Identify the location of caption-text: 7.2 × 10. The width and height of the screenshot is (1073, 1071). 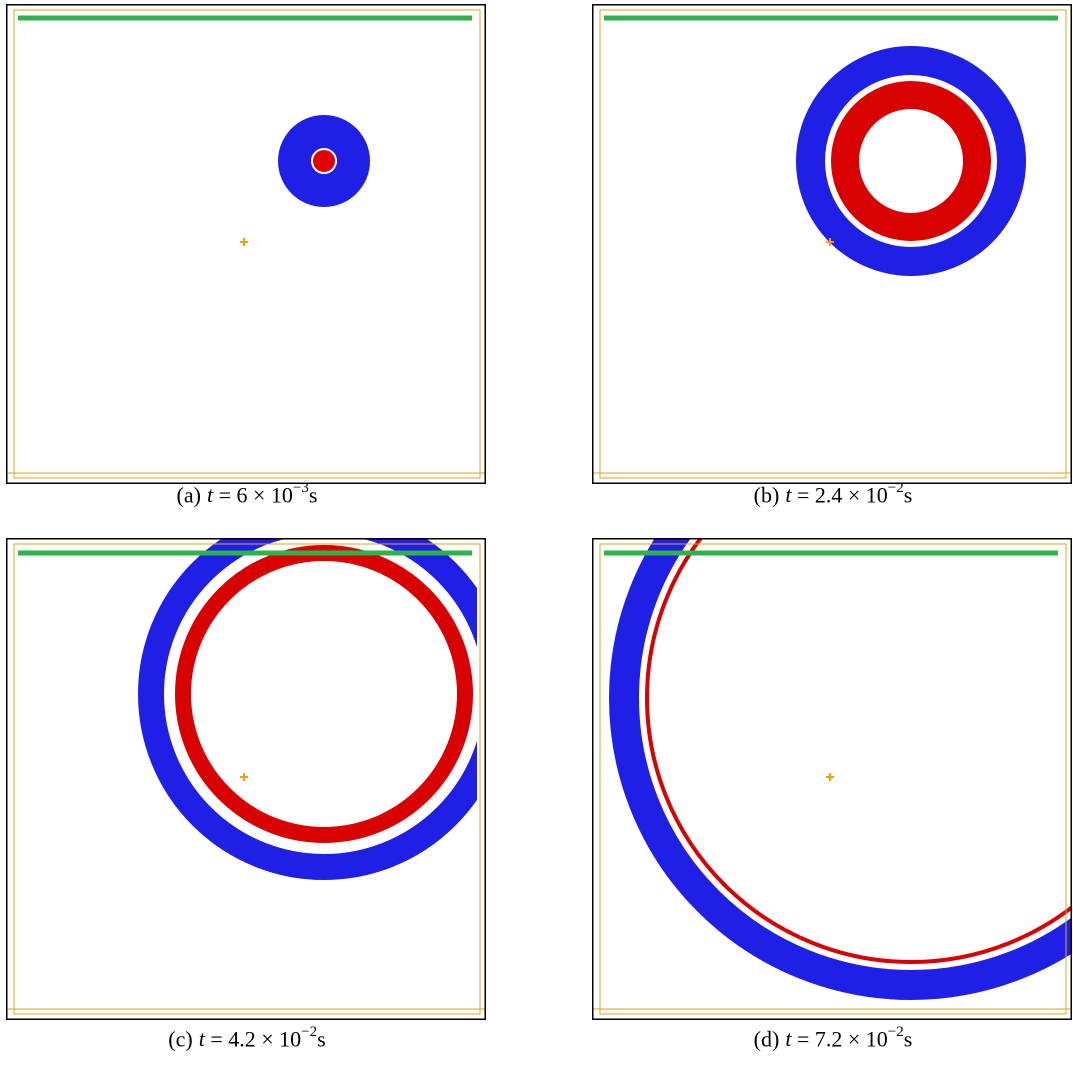
(851, 1039).